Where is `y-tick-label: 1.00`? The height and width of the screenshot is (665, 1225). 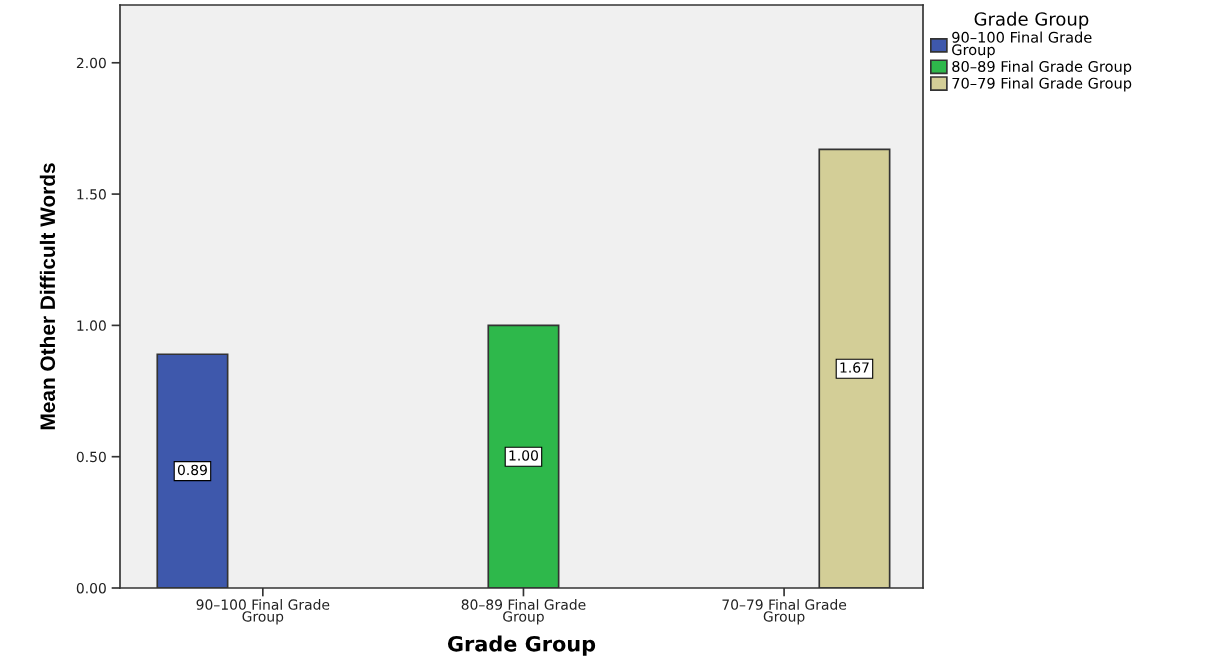 y-tick-label: 1.00 is located at coordinates (91, 325).